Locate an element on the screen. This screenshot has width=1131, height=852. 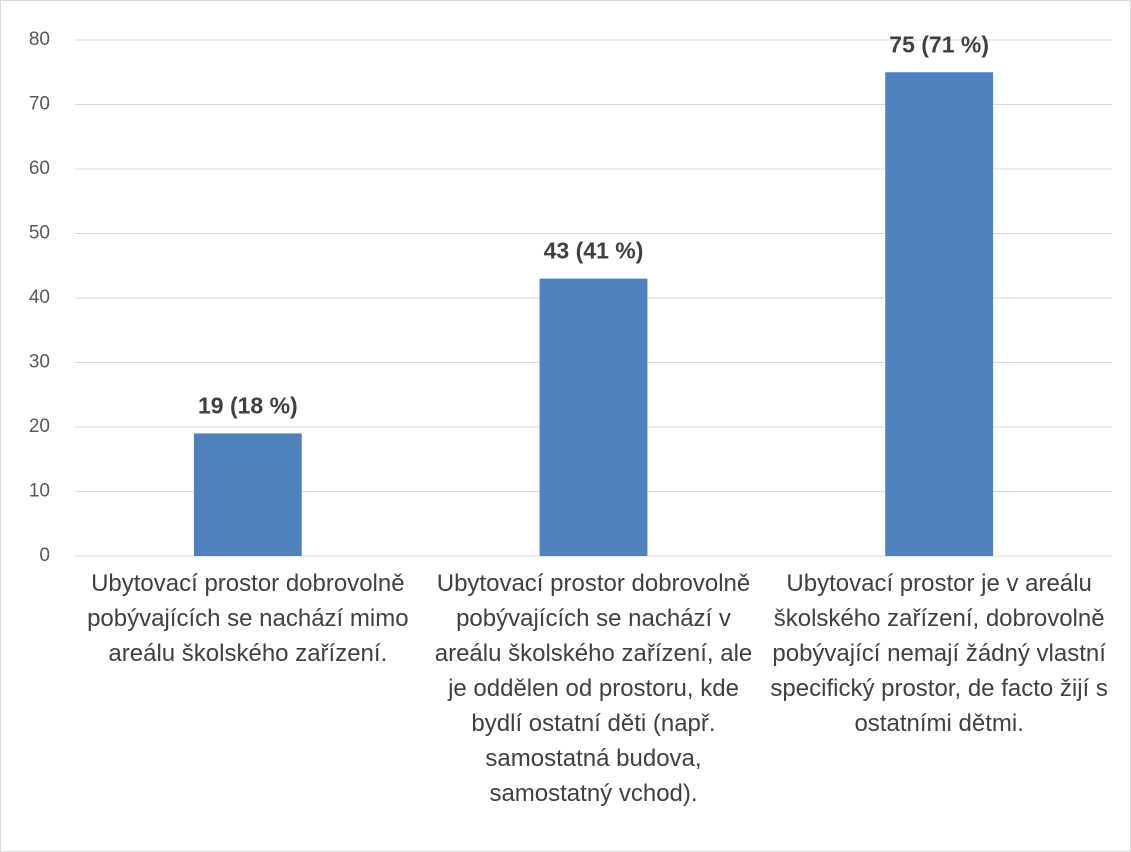
y-tick-label: 70 is located at coordinates (39, 104).